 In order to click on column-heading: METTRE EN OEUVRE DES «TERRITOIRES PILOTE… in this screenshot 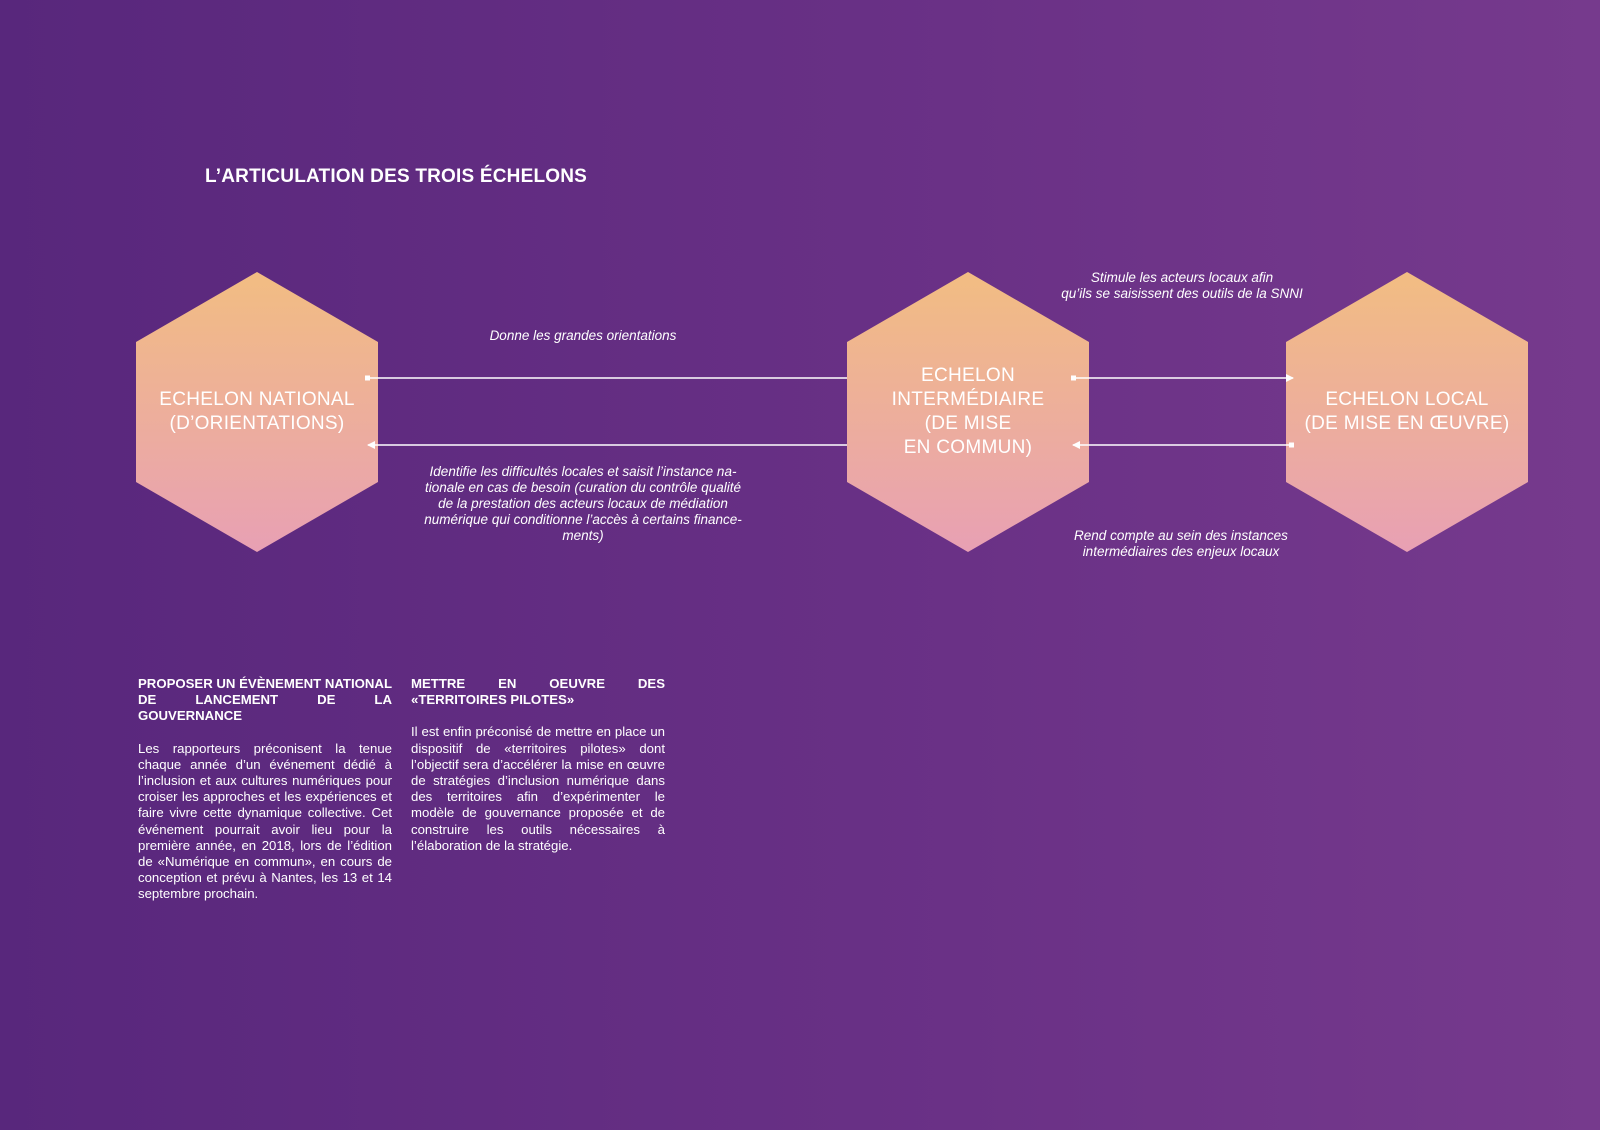, I will do `click(538, 692)`.